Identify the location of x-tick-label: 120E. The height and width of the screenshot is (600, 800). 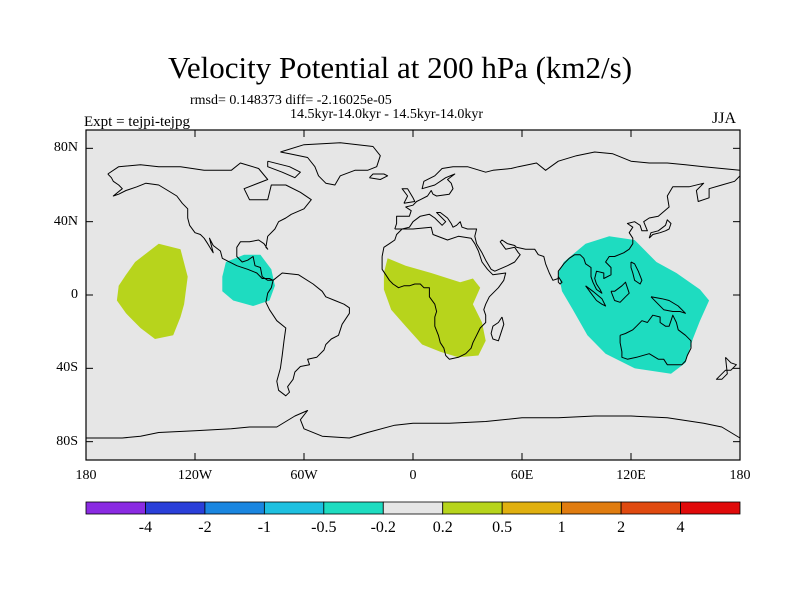
(631, 475).